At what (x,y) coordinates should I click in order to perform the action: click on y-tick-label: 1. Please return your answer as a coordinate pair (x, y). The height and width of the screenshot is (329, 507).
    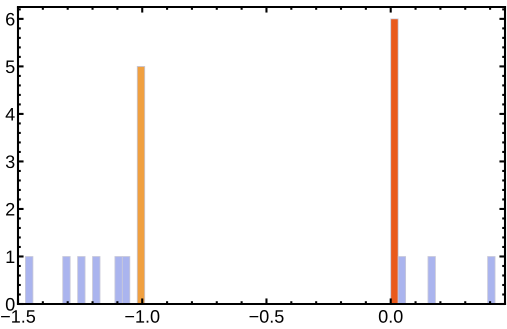
    Looking at the image, I should click on (10, 257).